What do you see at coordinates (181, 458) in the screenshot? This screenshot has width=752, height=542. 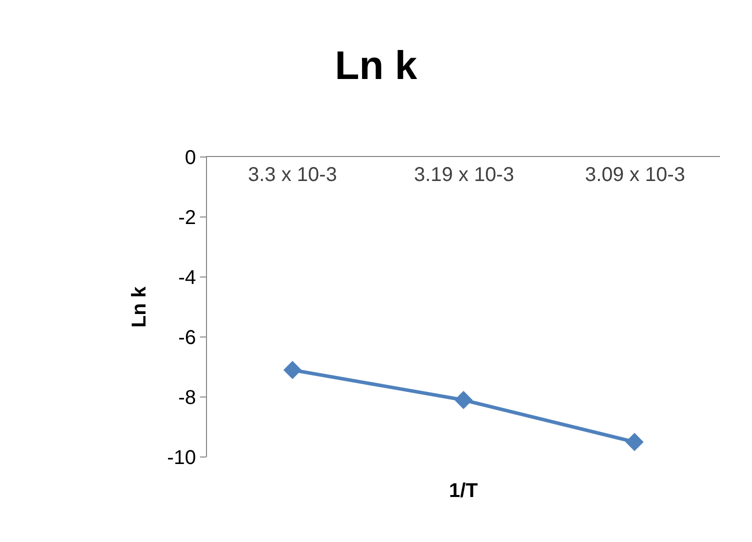 I see `y-tick-label: -10` at bounding box center [181, 458].